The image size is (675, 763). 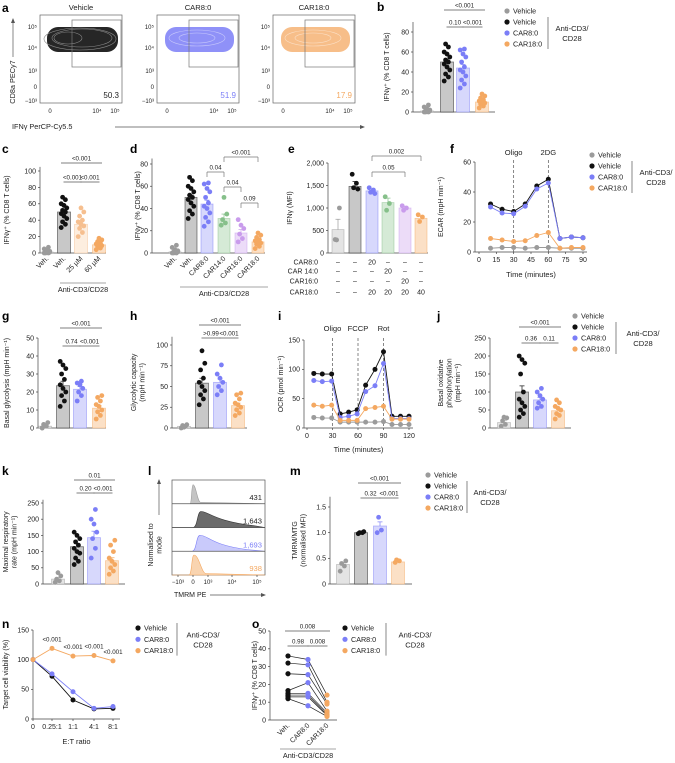 What do you see at coordinates (405, 92) in the screenshot?
I see `y-tick-label: 20` at bounding box center [405, 92].